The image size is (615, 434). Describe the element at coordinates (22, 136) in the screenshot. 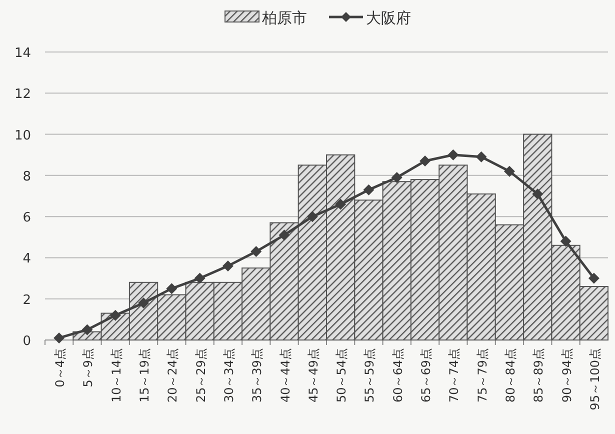

I see `y-tick-label: 10` at that location.